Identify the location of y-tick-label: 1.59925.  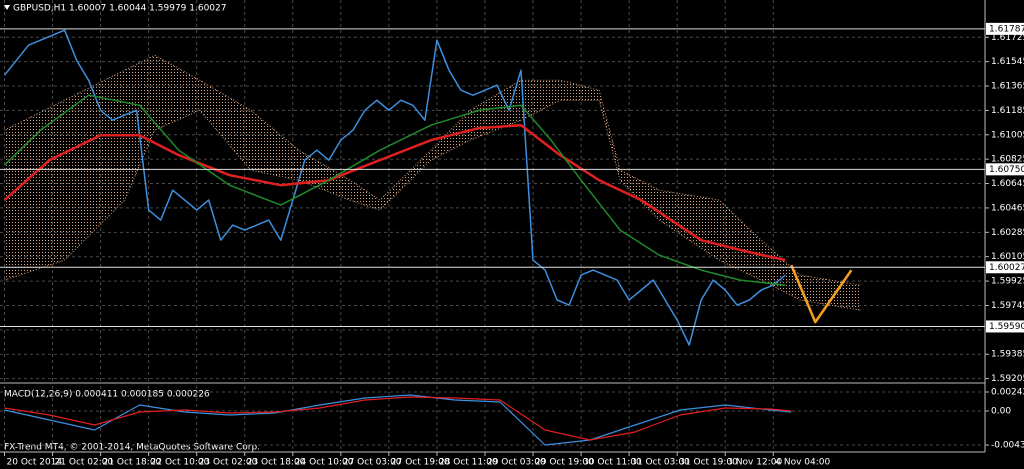
(1007, 282).